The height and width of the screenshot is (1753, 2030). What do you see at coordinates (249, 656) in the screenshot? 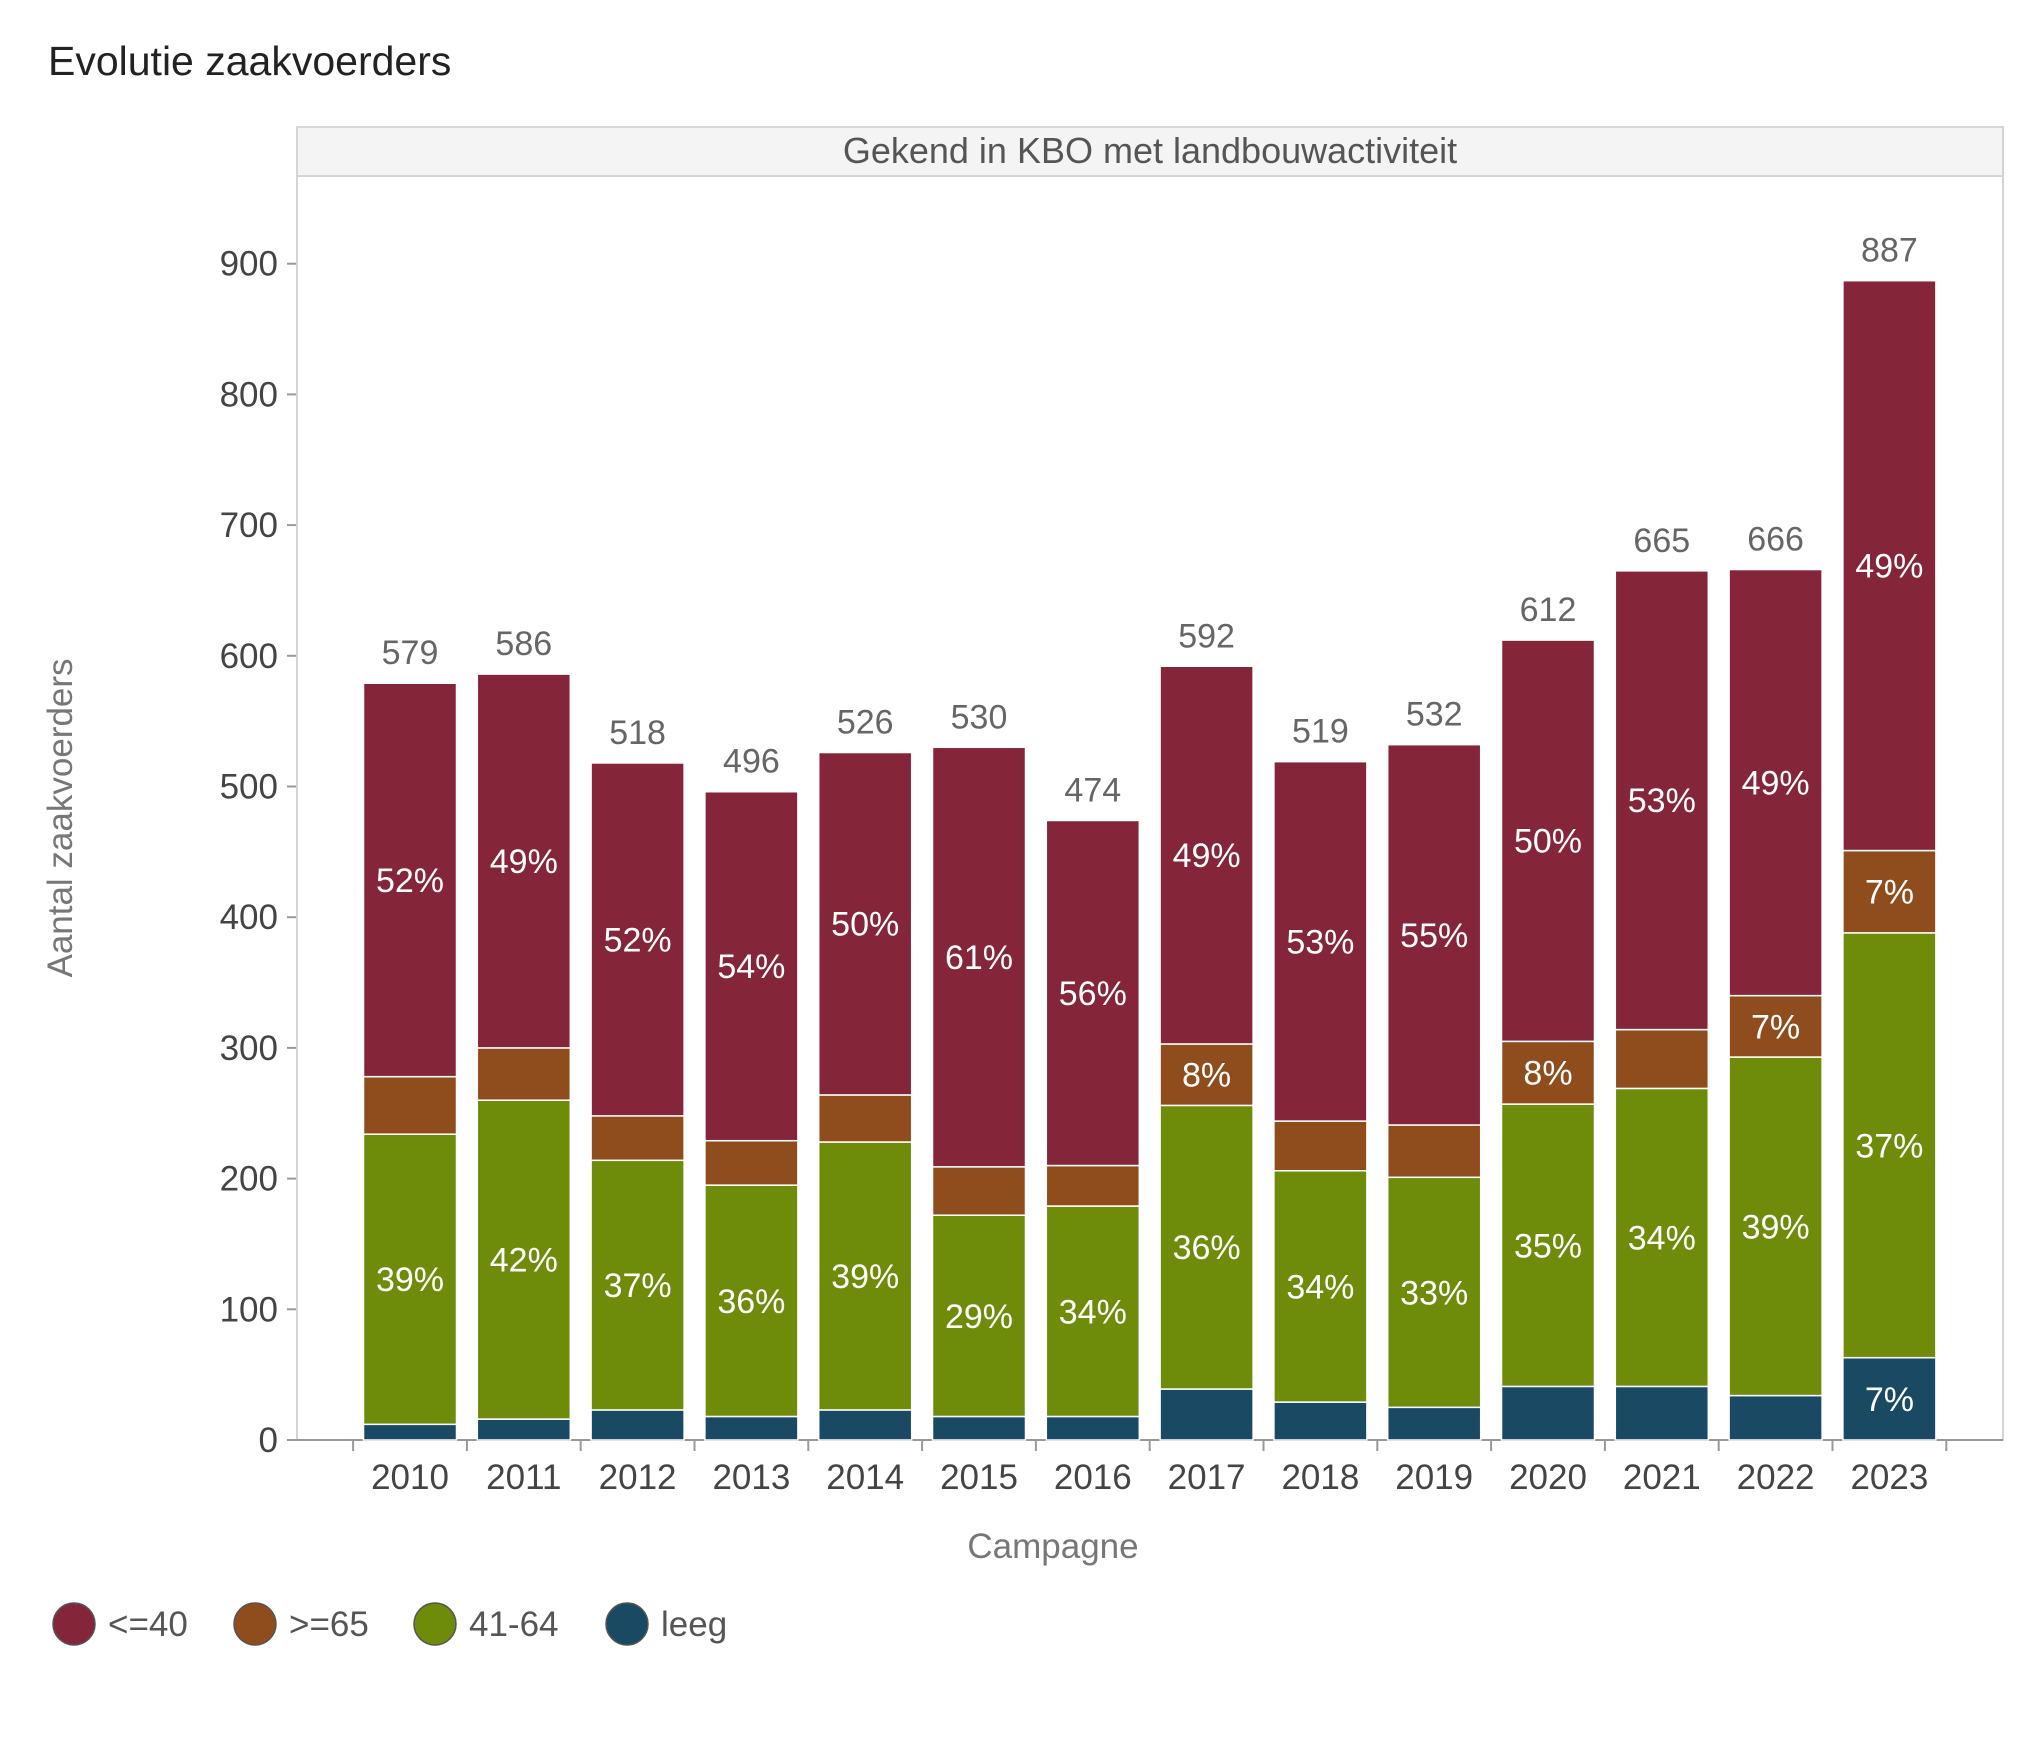
I see `y-tick-label: 600` at bounding box center [249, 656].